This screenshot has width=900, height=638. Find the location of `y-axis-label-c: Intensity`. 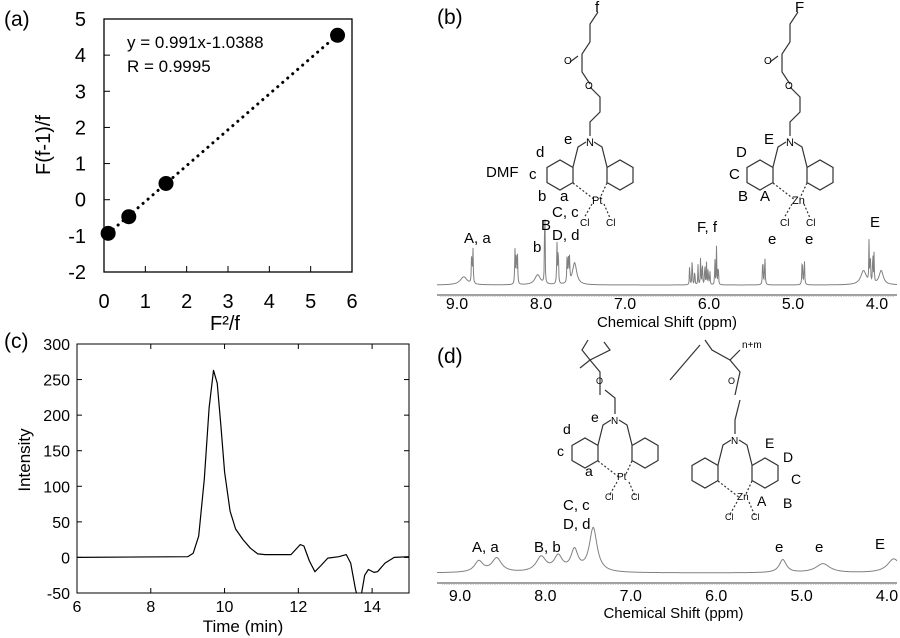

y-axis-label-c: Intensity is located at coordinates (24, 460).